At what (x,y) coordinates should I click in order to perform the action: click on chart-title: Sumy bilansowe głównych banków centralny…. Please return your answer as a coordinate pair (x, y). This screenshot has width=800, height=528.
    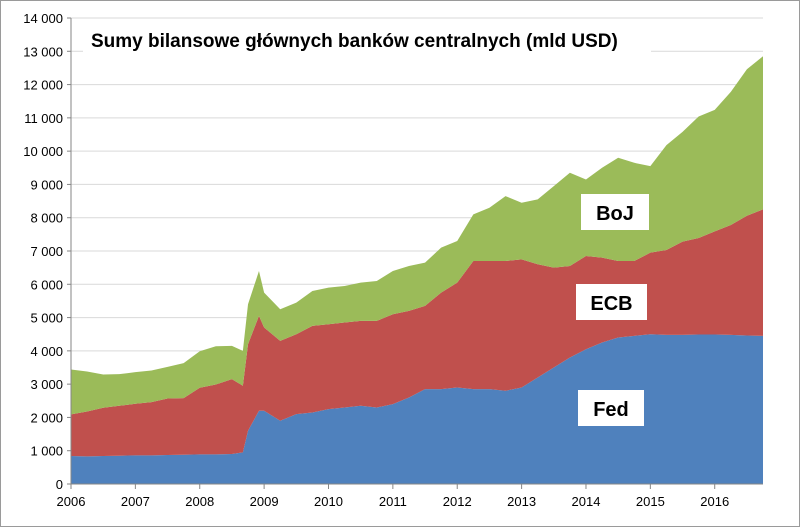
    Looking at the image, I should click on (354, 41).